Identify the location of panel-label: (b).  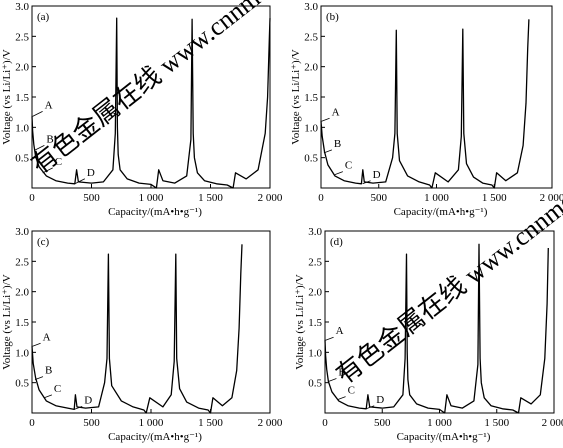
(332, 17).